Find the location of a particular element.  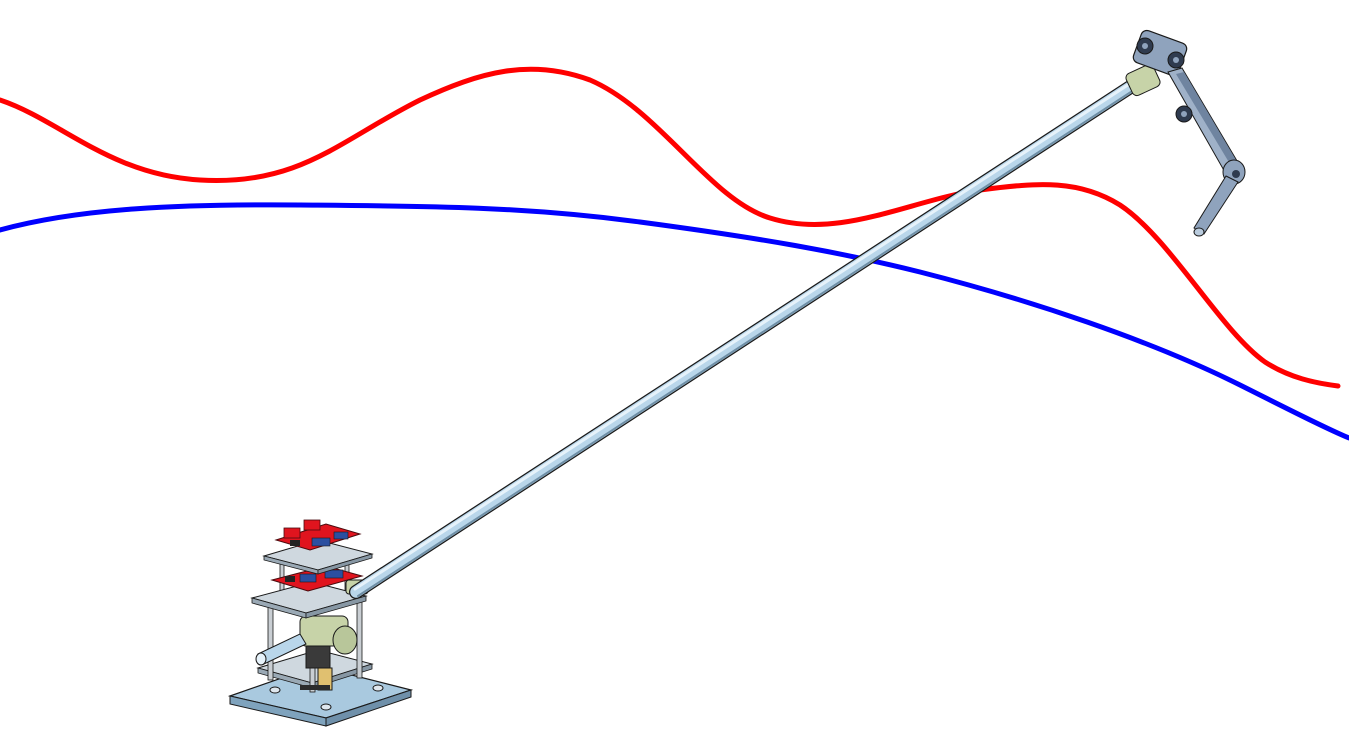

upper-pcb is located at coordinates (318, 535).